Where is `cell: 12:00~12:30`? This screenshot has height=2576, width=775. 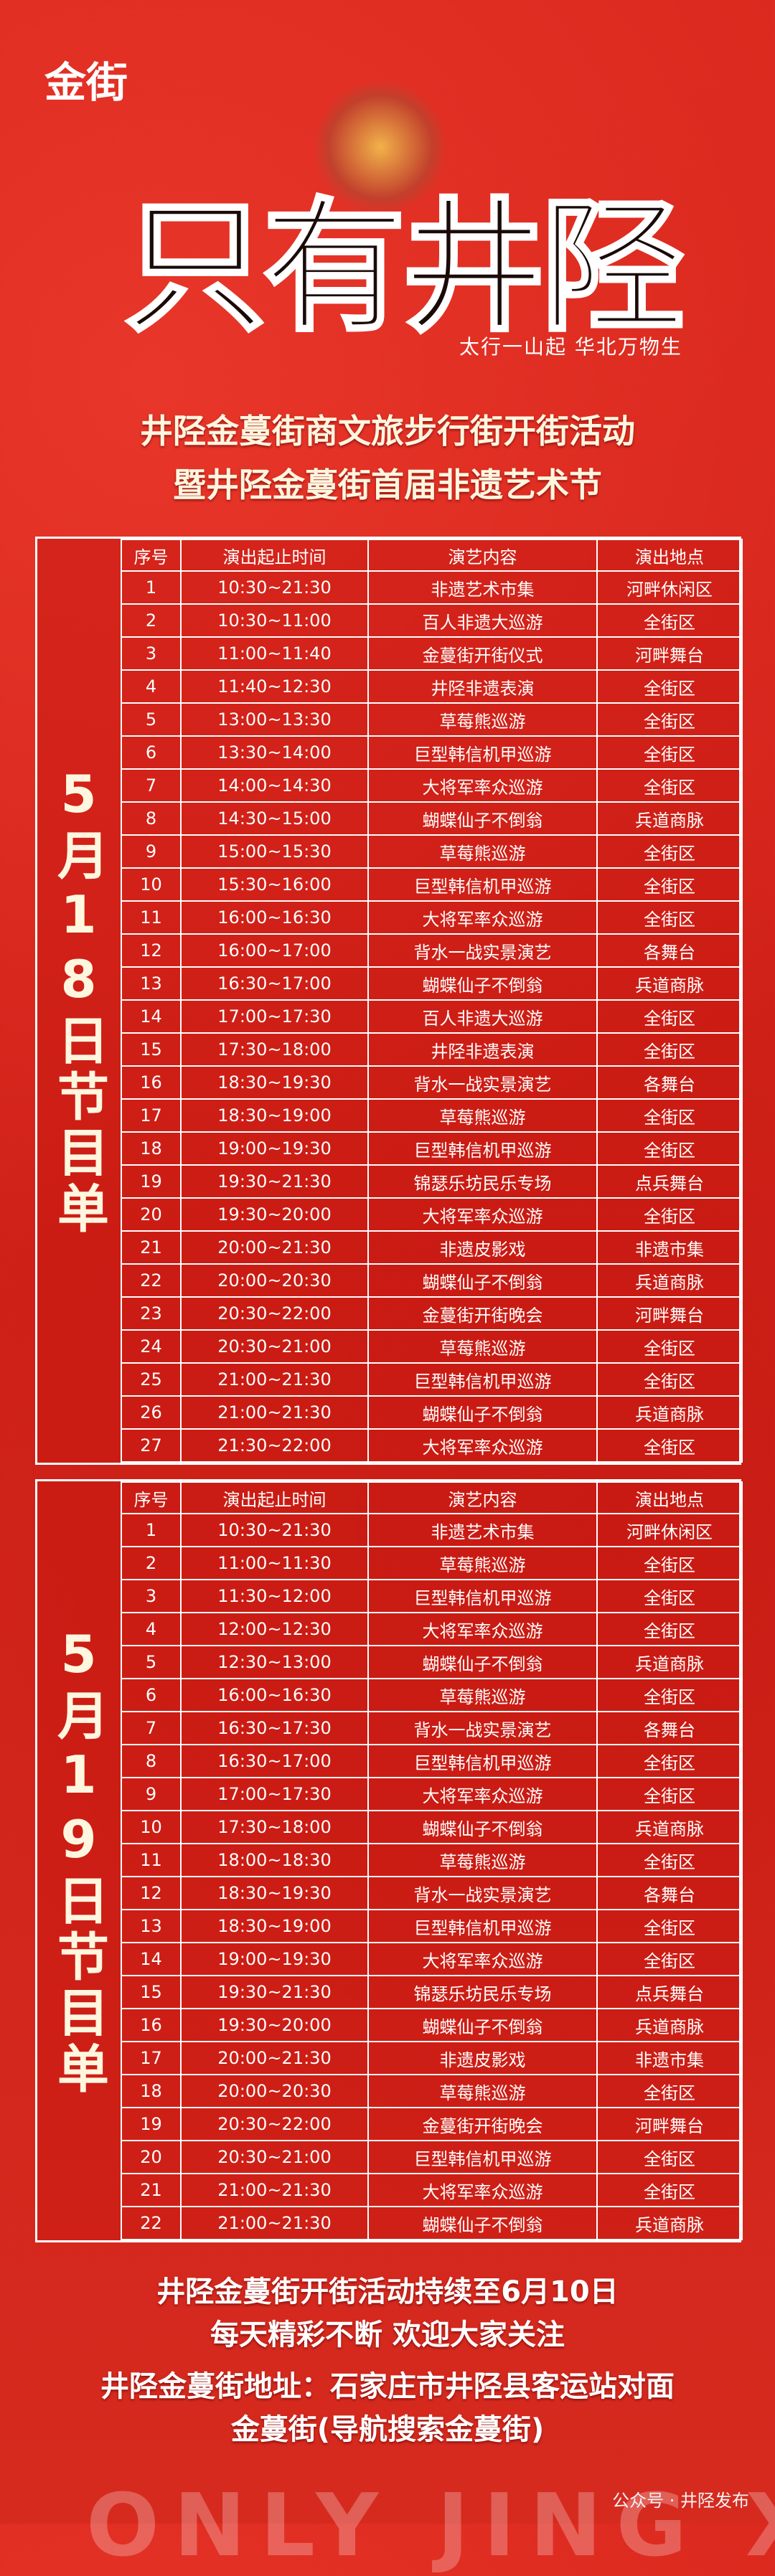
cell: 12:00~12:30 is located at coordinates (274, 1629).